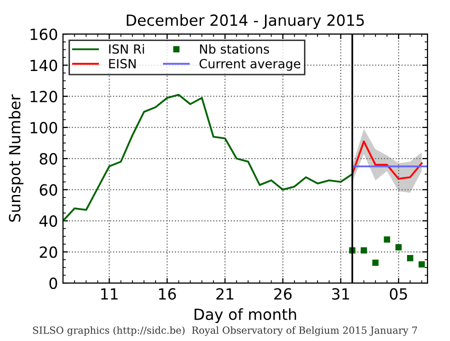 This screenshot has height=341, width=450. Describe the element at coordinates (126, 49) in the screenshot. I see `legend-label: ISN Ri` at that location.